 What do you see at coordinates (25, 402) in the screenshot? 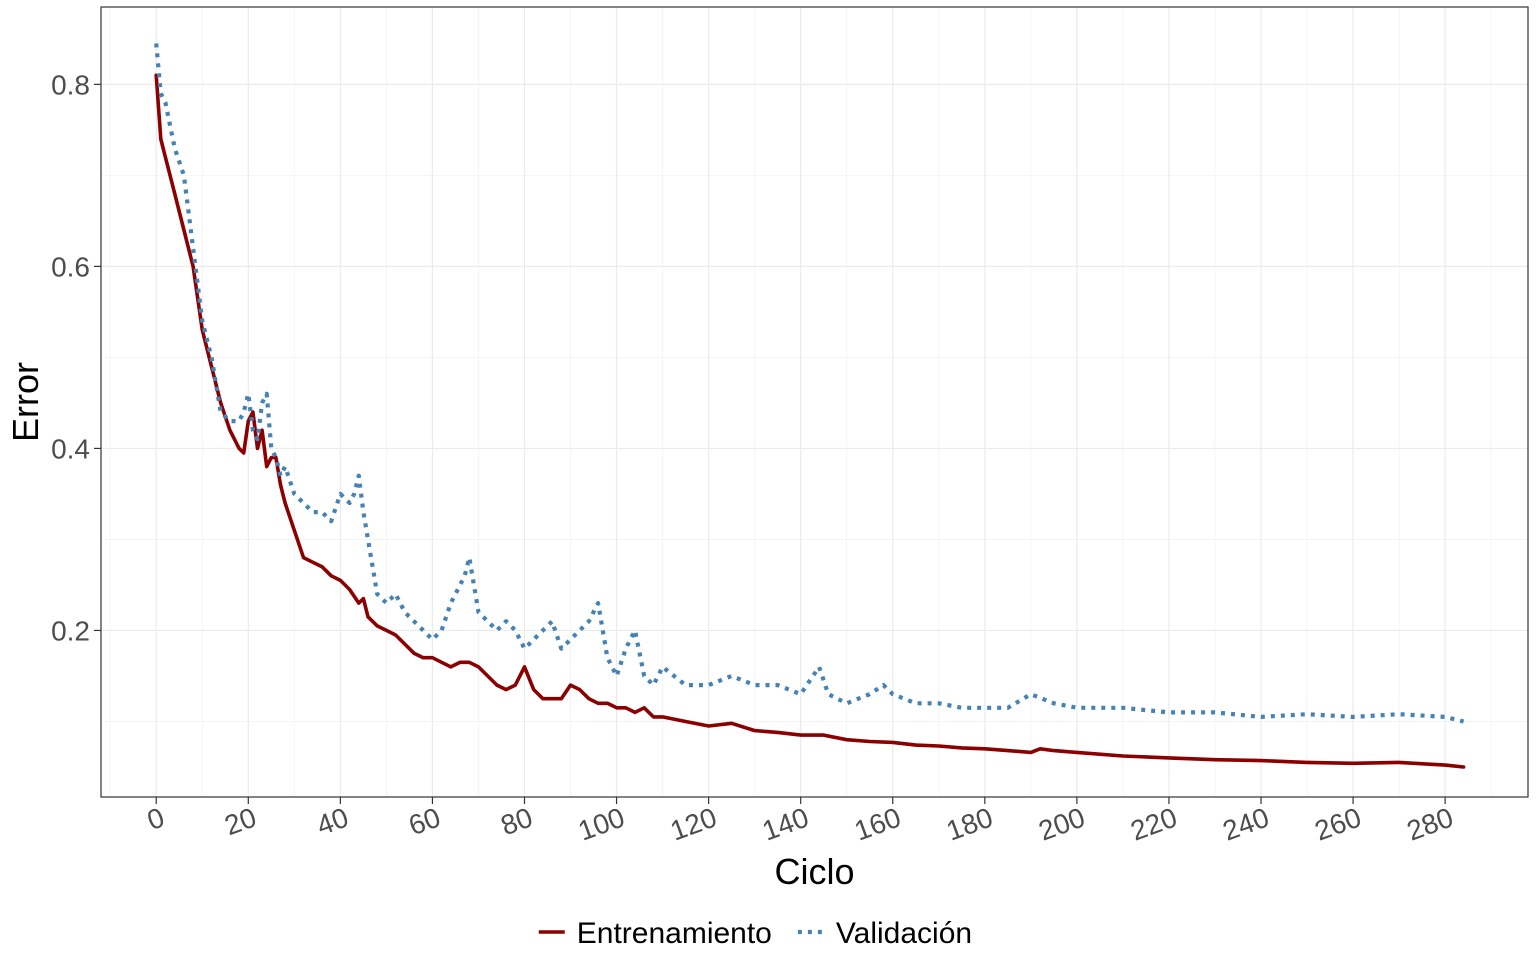
I see `y-axis-title: Error` at bounding box center [25, 402].